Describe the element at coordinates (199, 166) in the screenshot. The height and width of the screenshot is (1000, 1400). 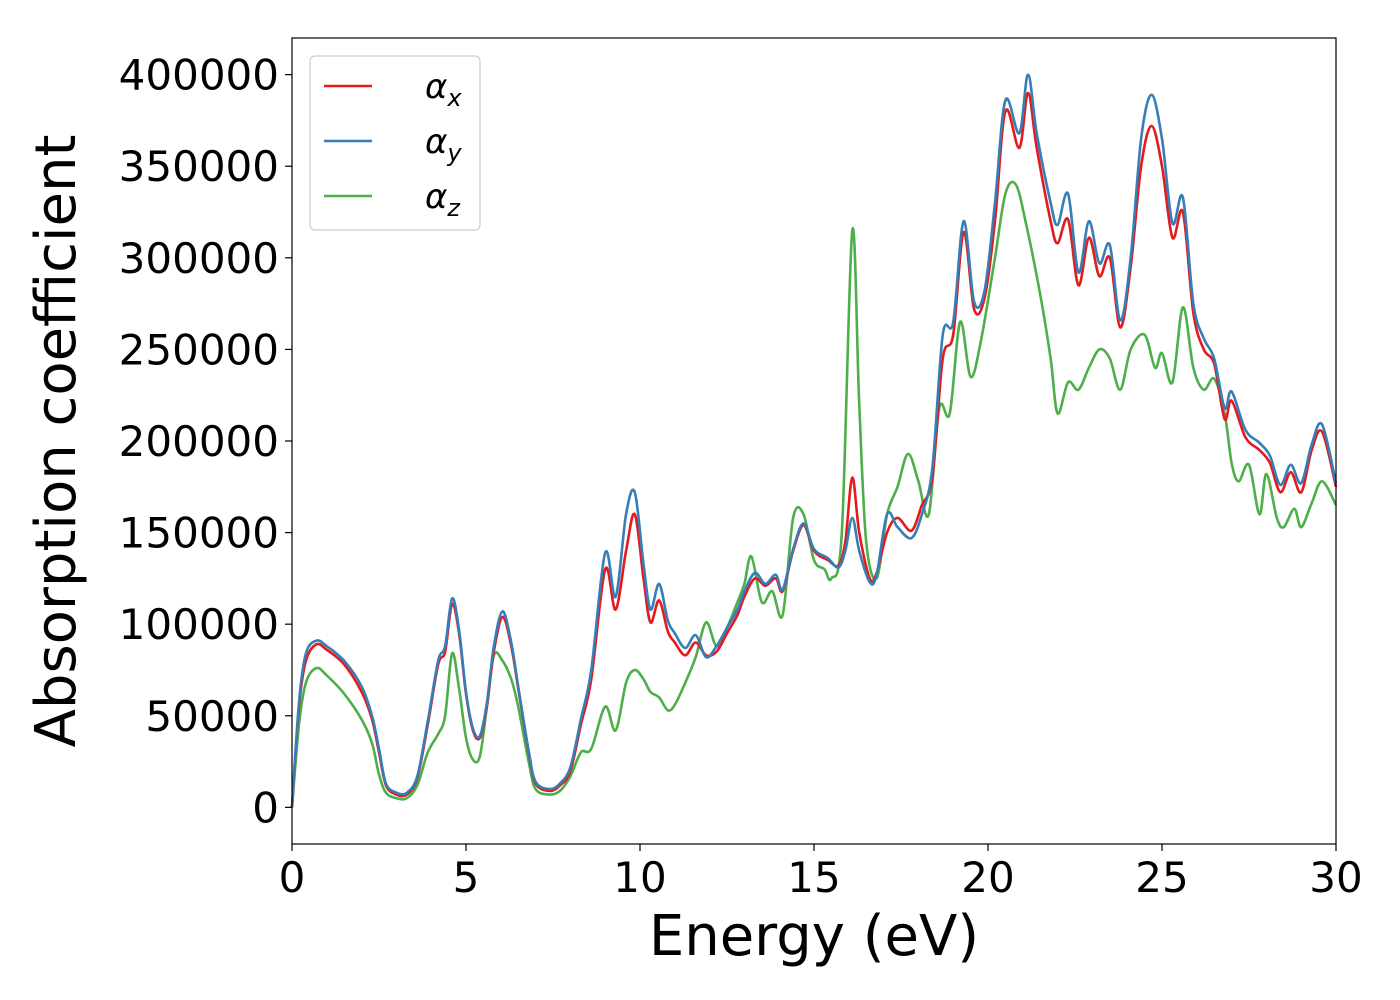
I see `y-tick-label: 350000` at that location.